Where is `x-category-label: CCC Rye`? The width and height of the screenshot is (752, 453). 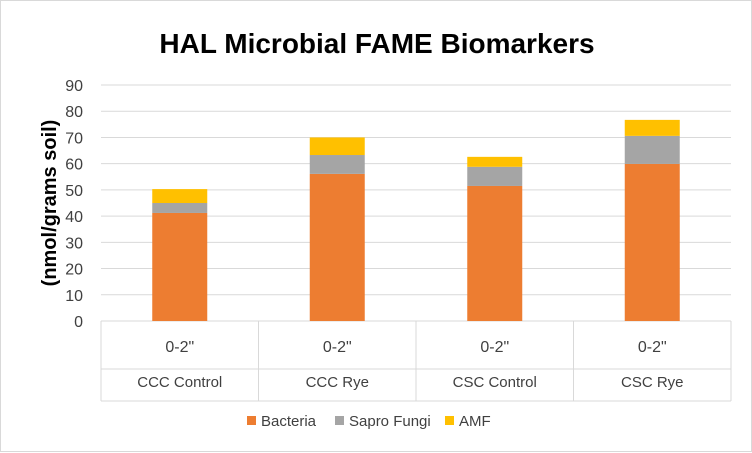
x-category-label: CCC Rye is located at coordinates (337, 382).